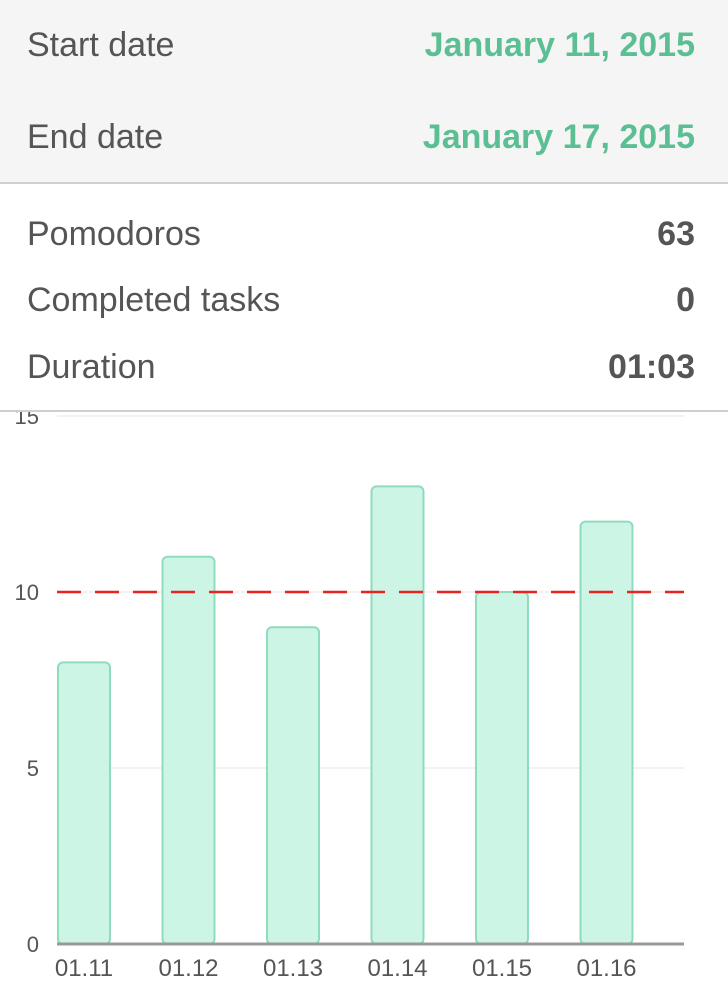  What do you see at coordinates (558, 137) in the screenshot?
I see `end-date-value: January 17, 2015` at bounding box center [558, 137].